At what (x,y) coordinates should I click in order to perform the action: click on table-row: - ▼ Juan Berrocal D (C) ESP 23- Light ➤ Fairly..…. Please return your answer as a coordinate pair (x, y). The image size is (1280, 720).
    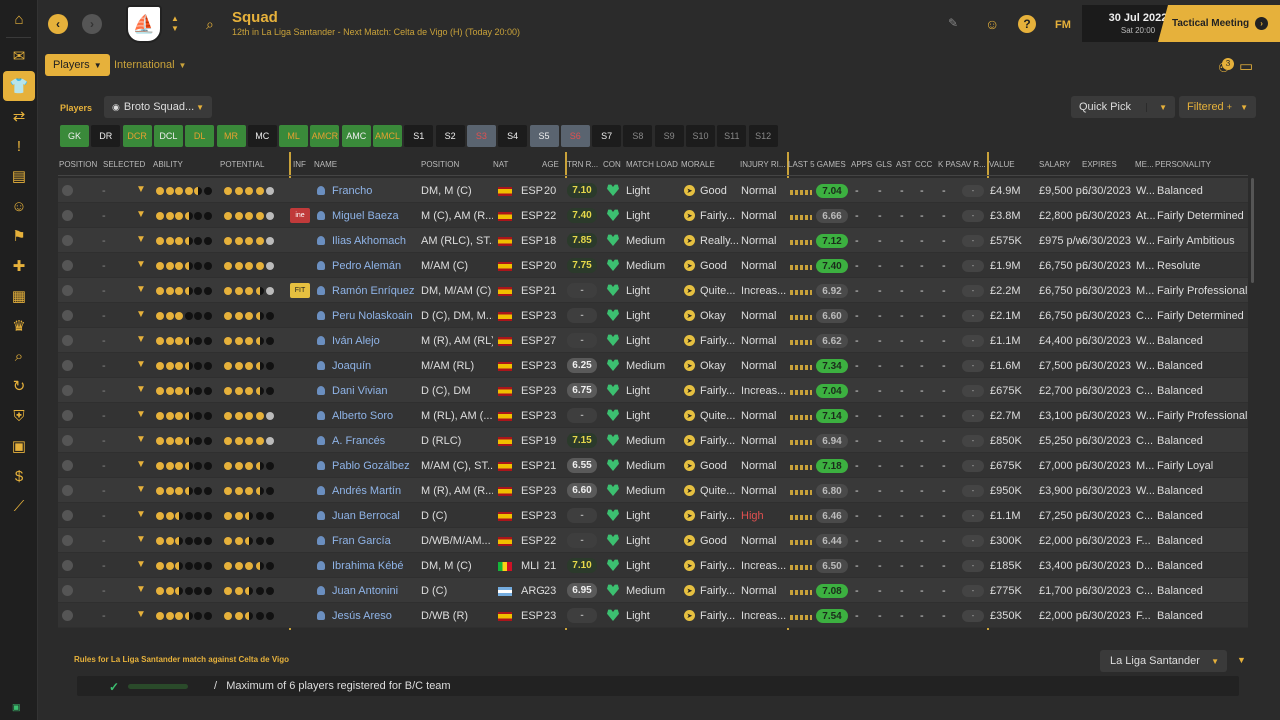
    Looking at the image, I should click on (653, 515).